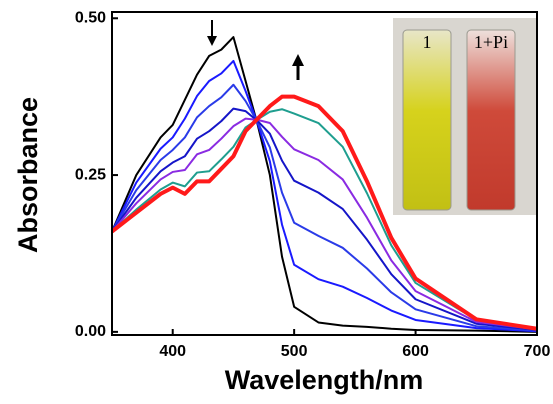 The image size is (553, 404). Describe the element at coordinates (255, 50) in the screenshot. I see `arrows` at that location.